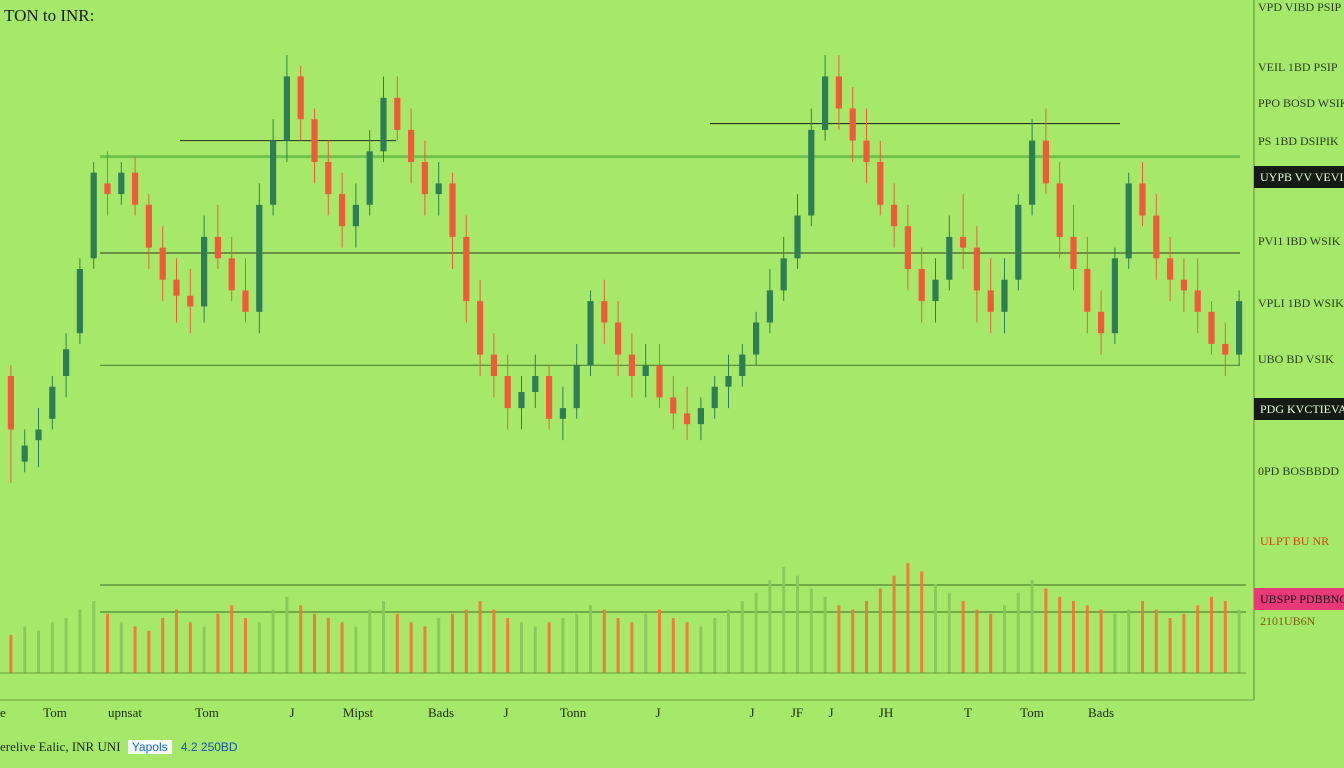 The image size is (1344, 768). Describe the element at coordinates (1298, 67) in the screenshot. I see `price-label: VEIL 1BD PSIP` at that location.